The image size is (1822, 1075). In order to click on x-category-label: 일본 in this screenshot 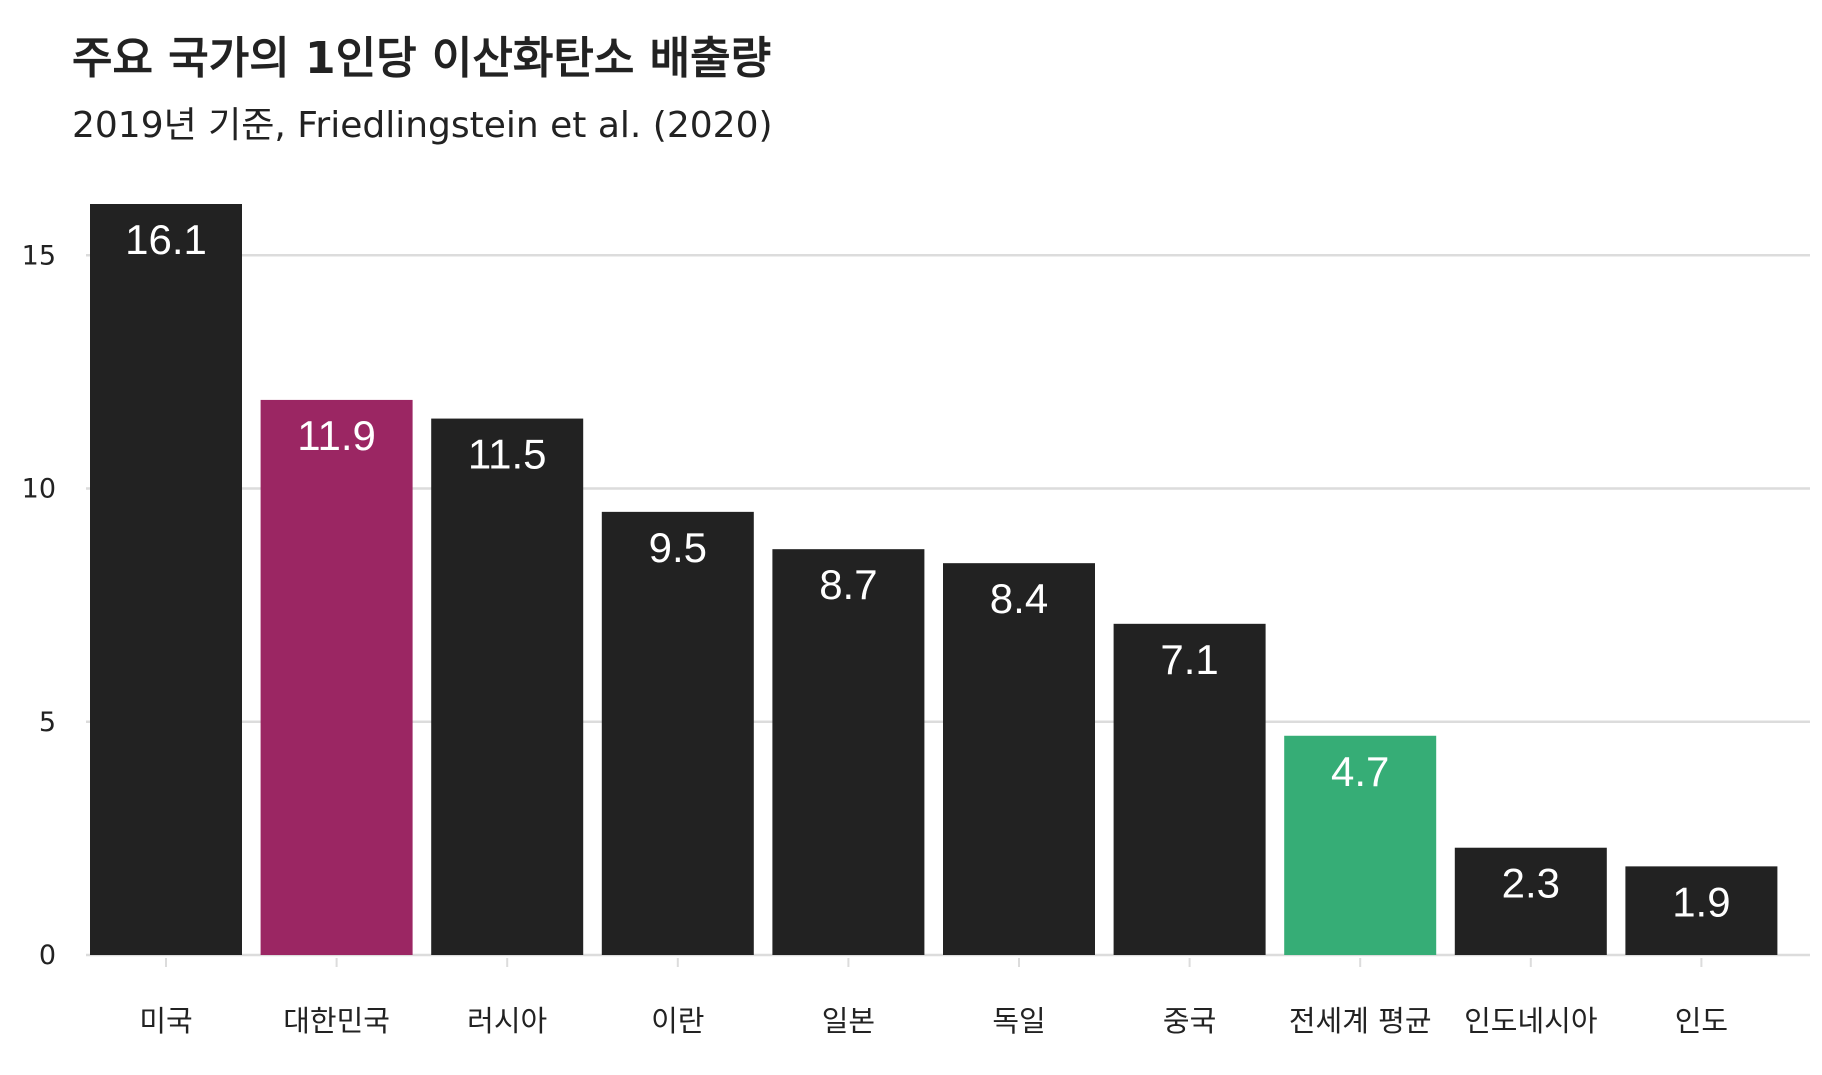, I will do `click(848, 1021)`.